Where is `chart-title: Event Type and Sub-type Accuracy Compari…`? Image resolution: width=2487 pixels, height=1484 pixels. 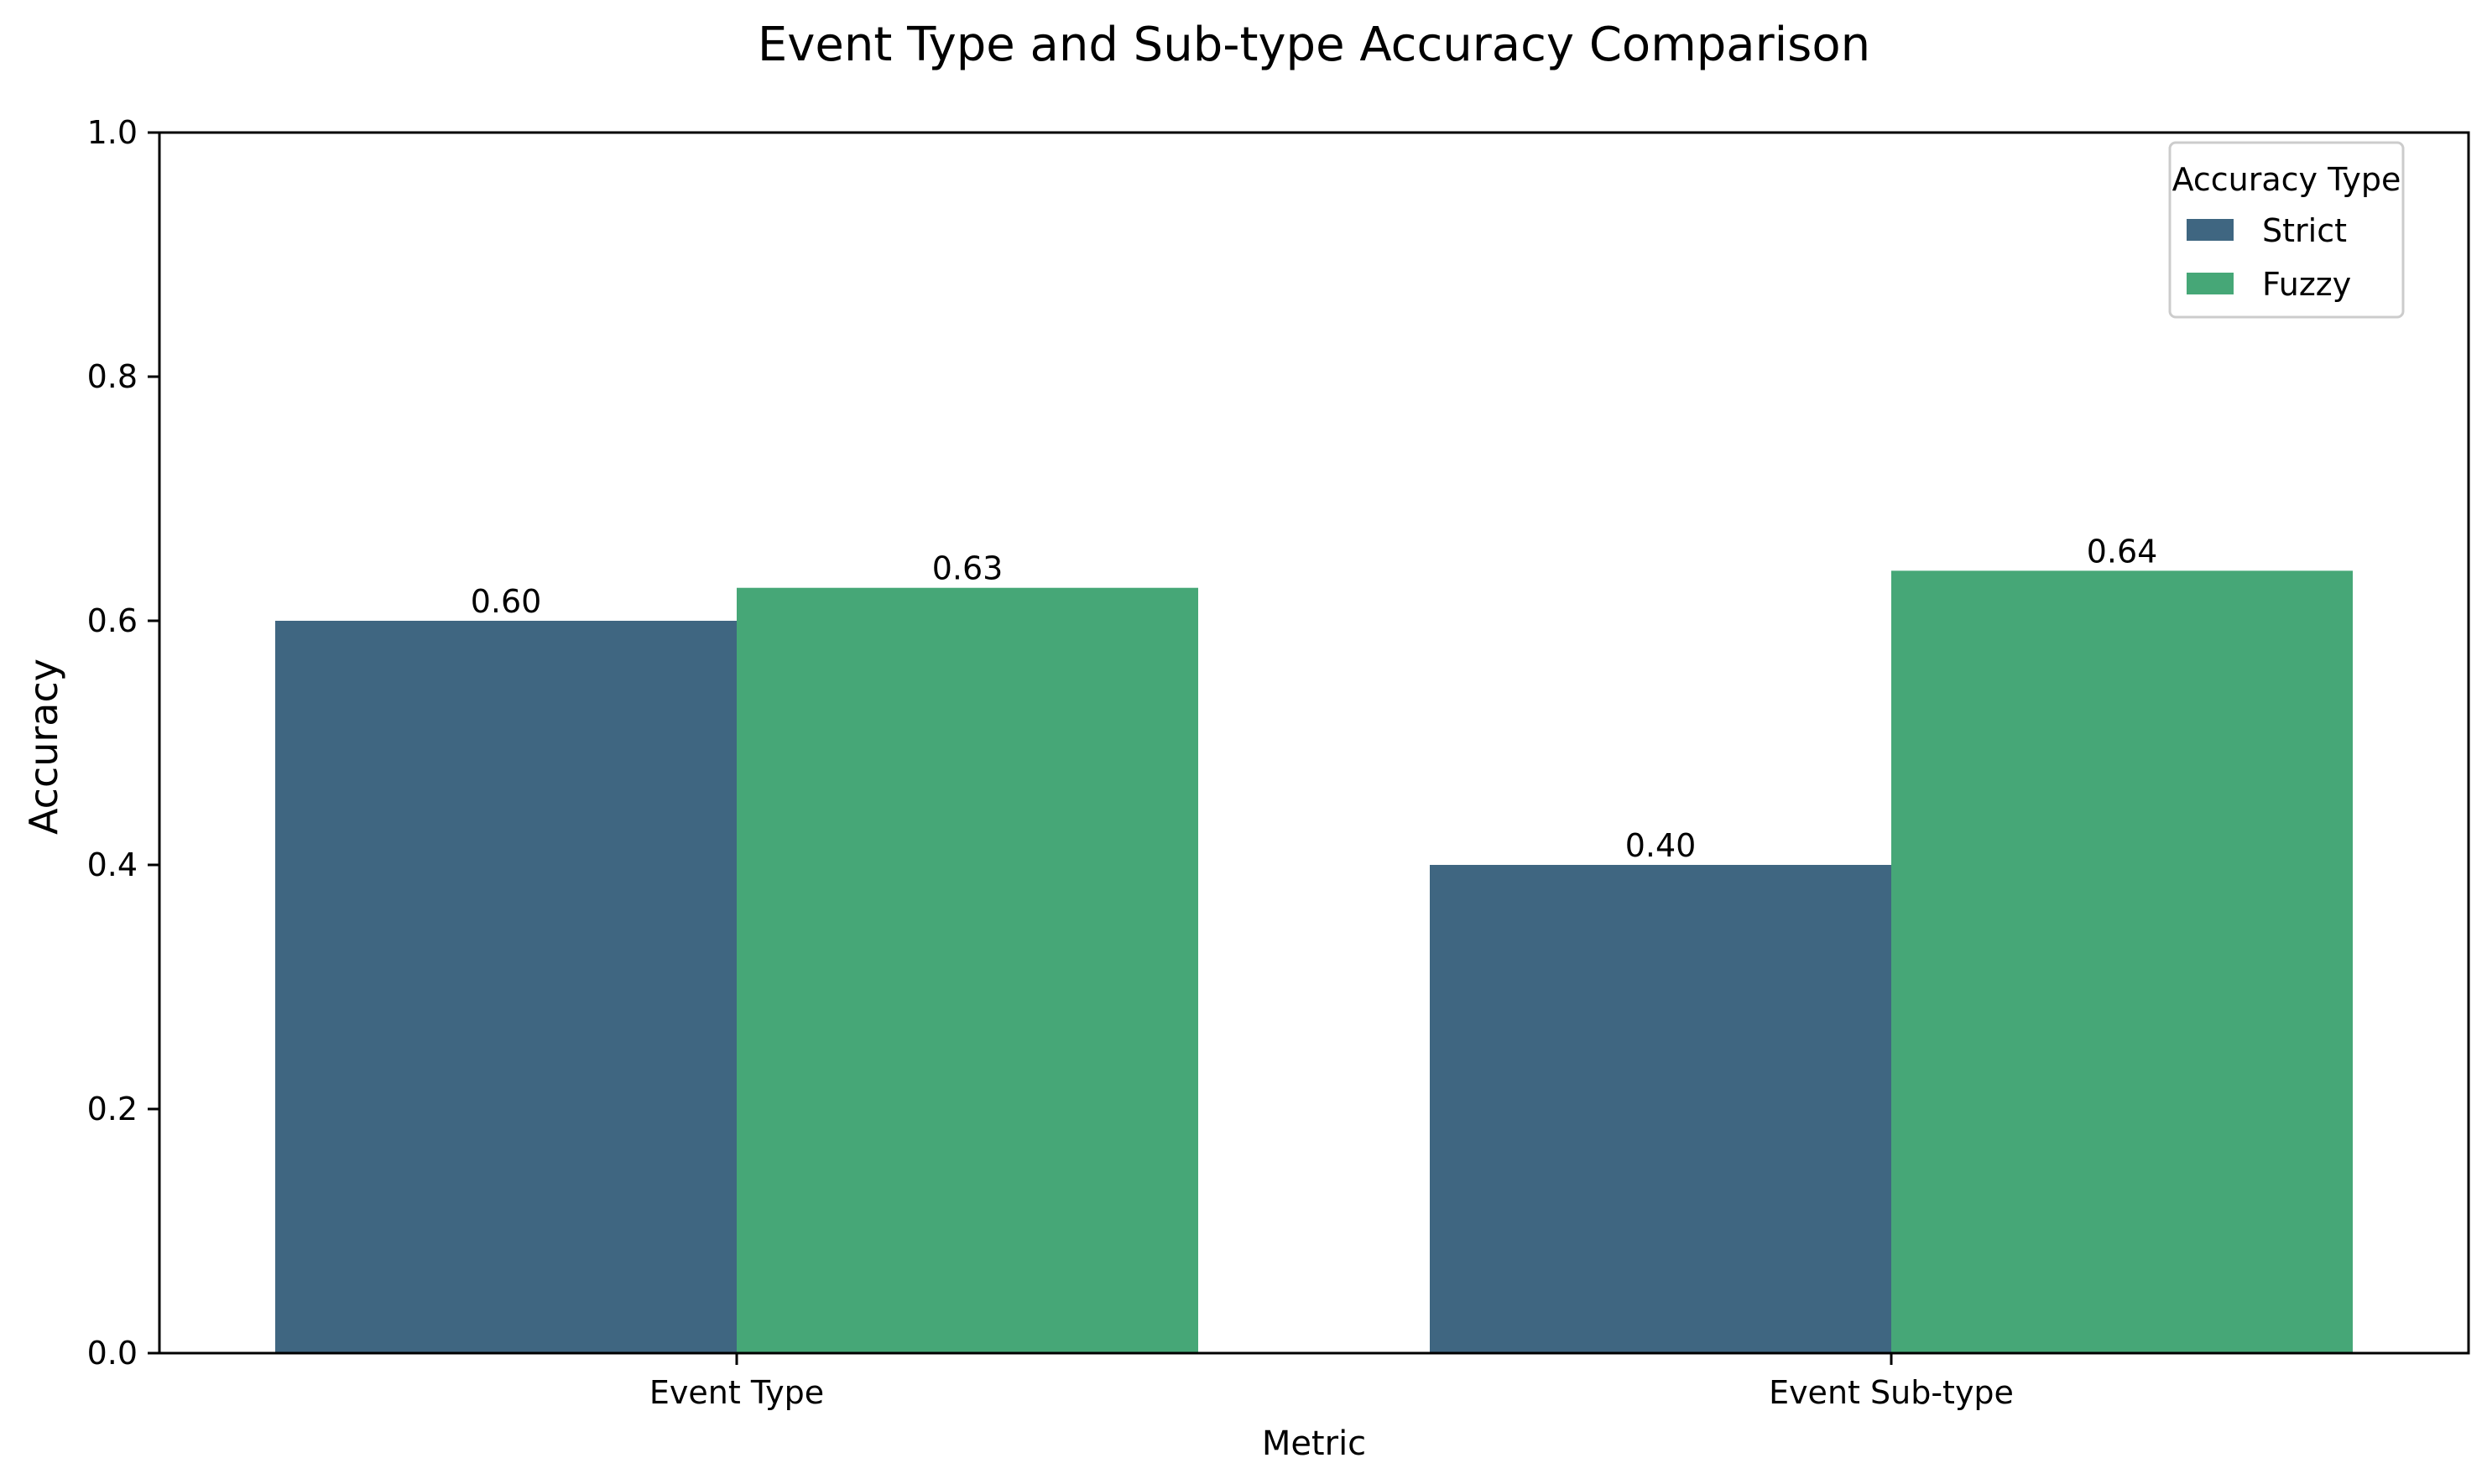
chart-title: Event Type and Sub-type Accuracy Compari… is located at coordinates (1314, 45).